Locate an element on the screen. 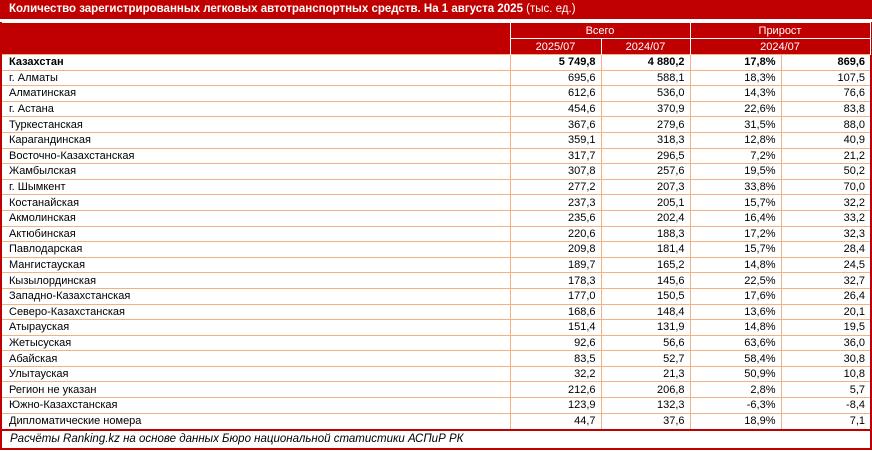  growth-pct-cell: 33,8% is located at coordinates (735, 187).